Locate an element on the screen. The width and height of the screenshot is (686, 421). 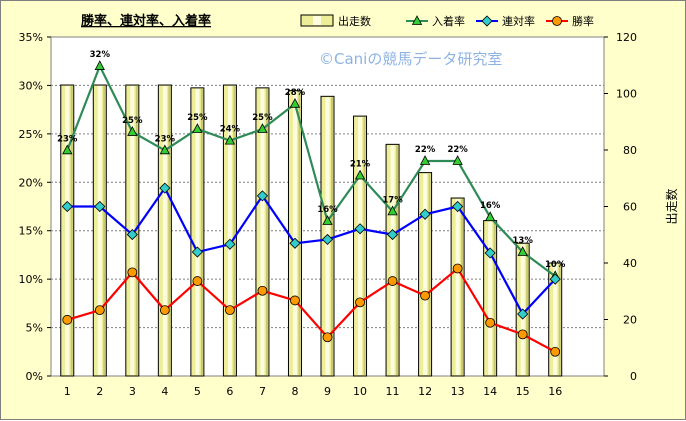
legend-label: 出走数 is located at coordinates (354, 21).